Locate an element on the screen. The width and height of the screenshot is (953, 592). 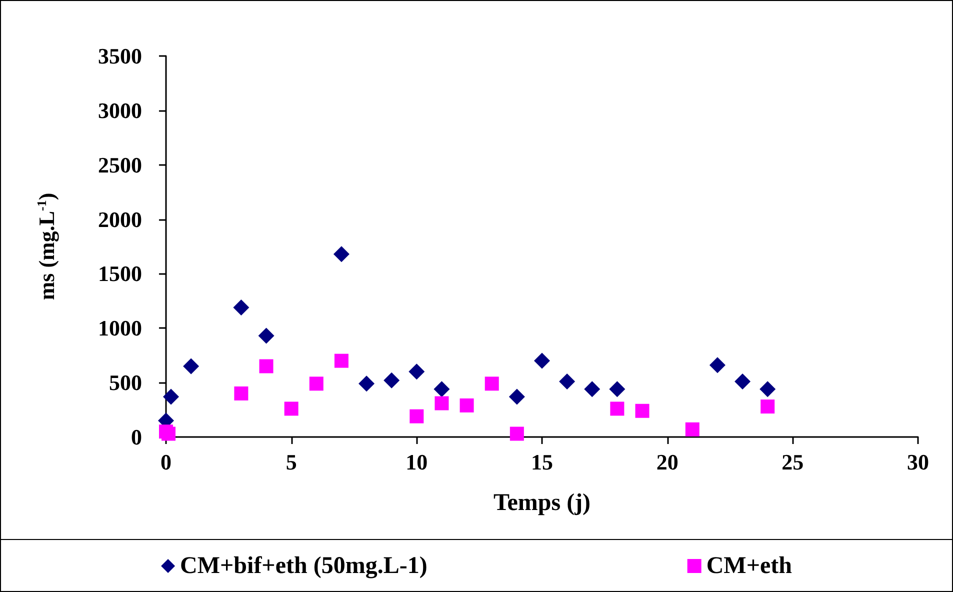
x-tick-label: 0 is located at coordinates (166, 462).